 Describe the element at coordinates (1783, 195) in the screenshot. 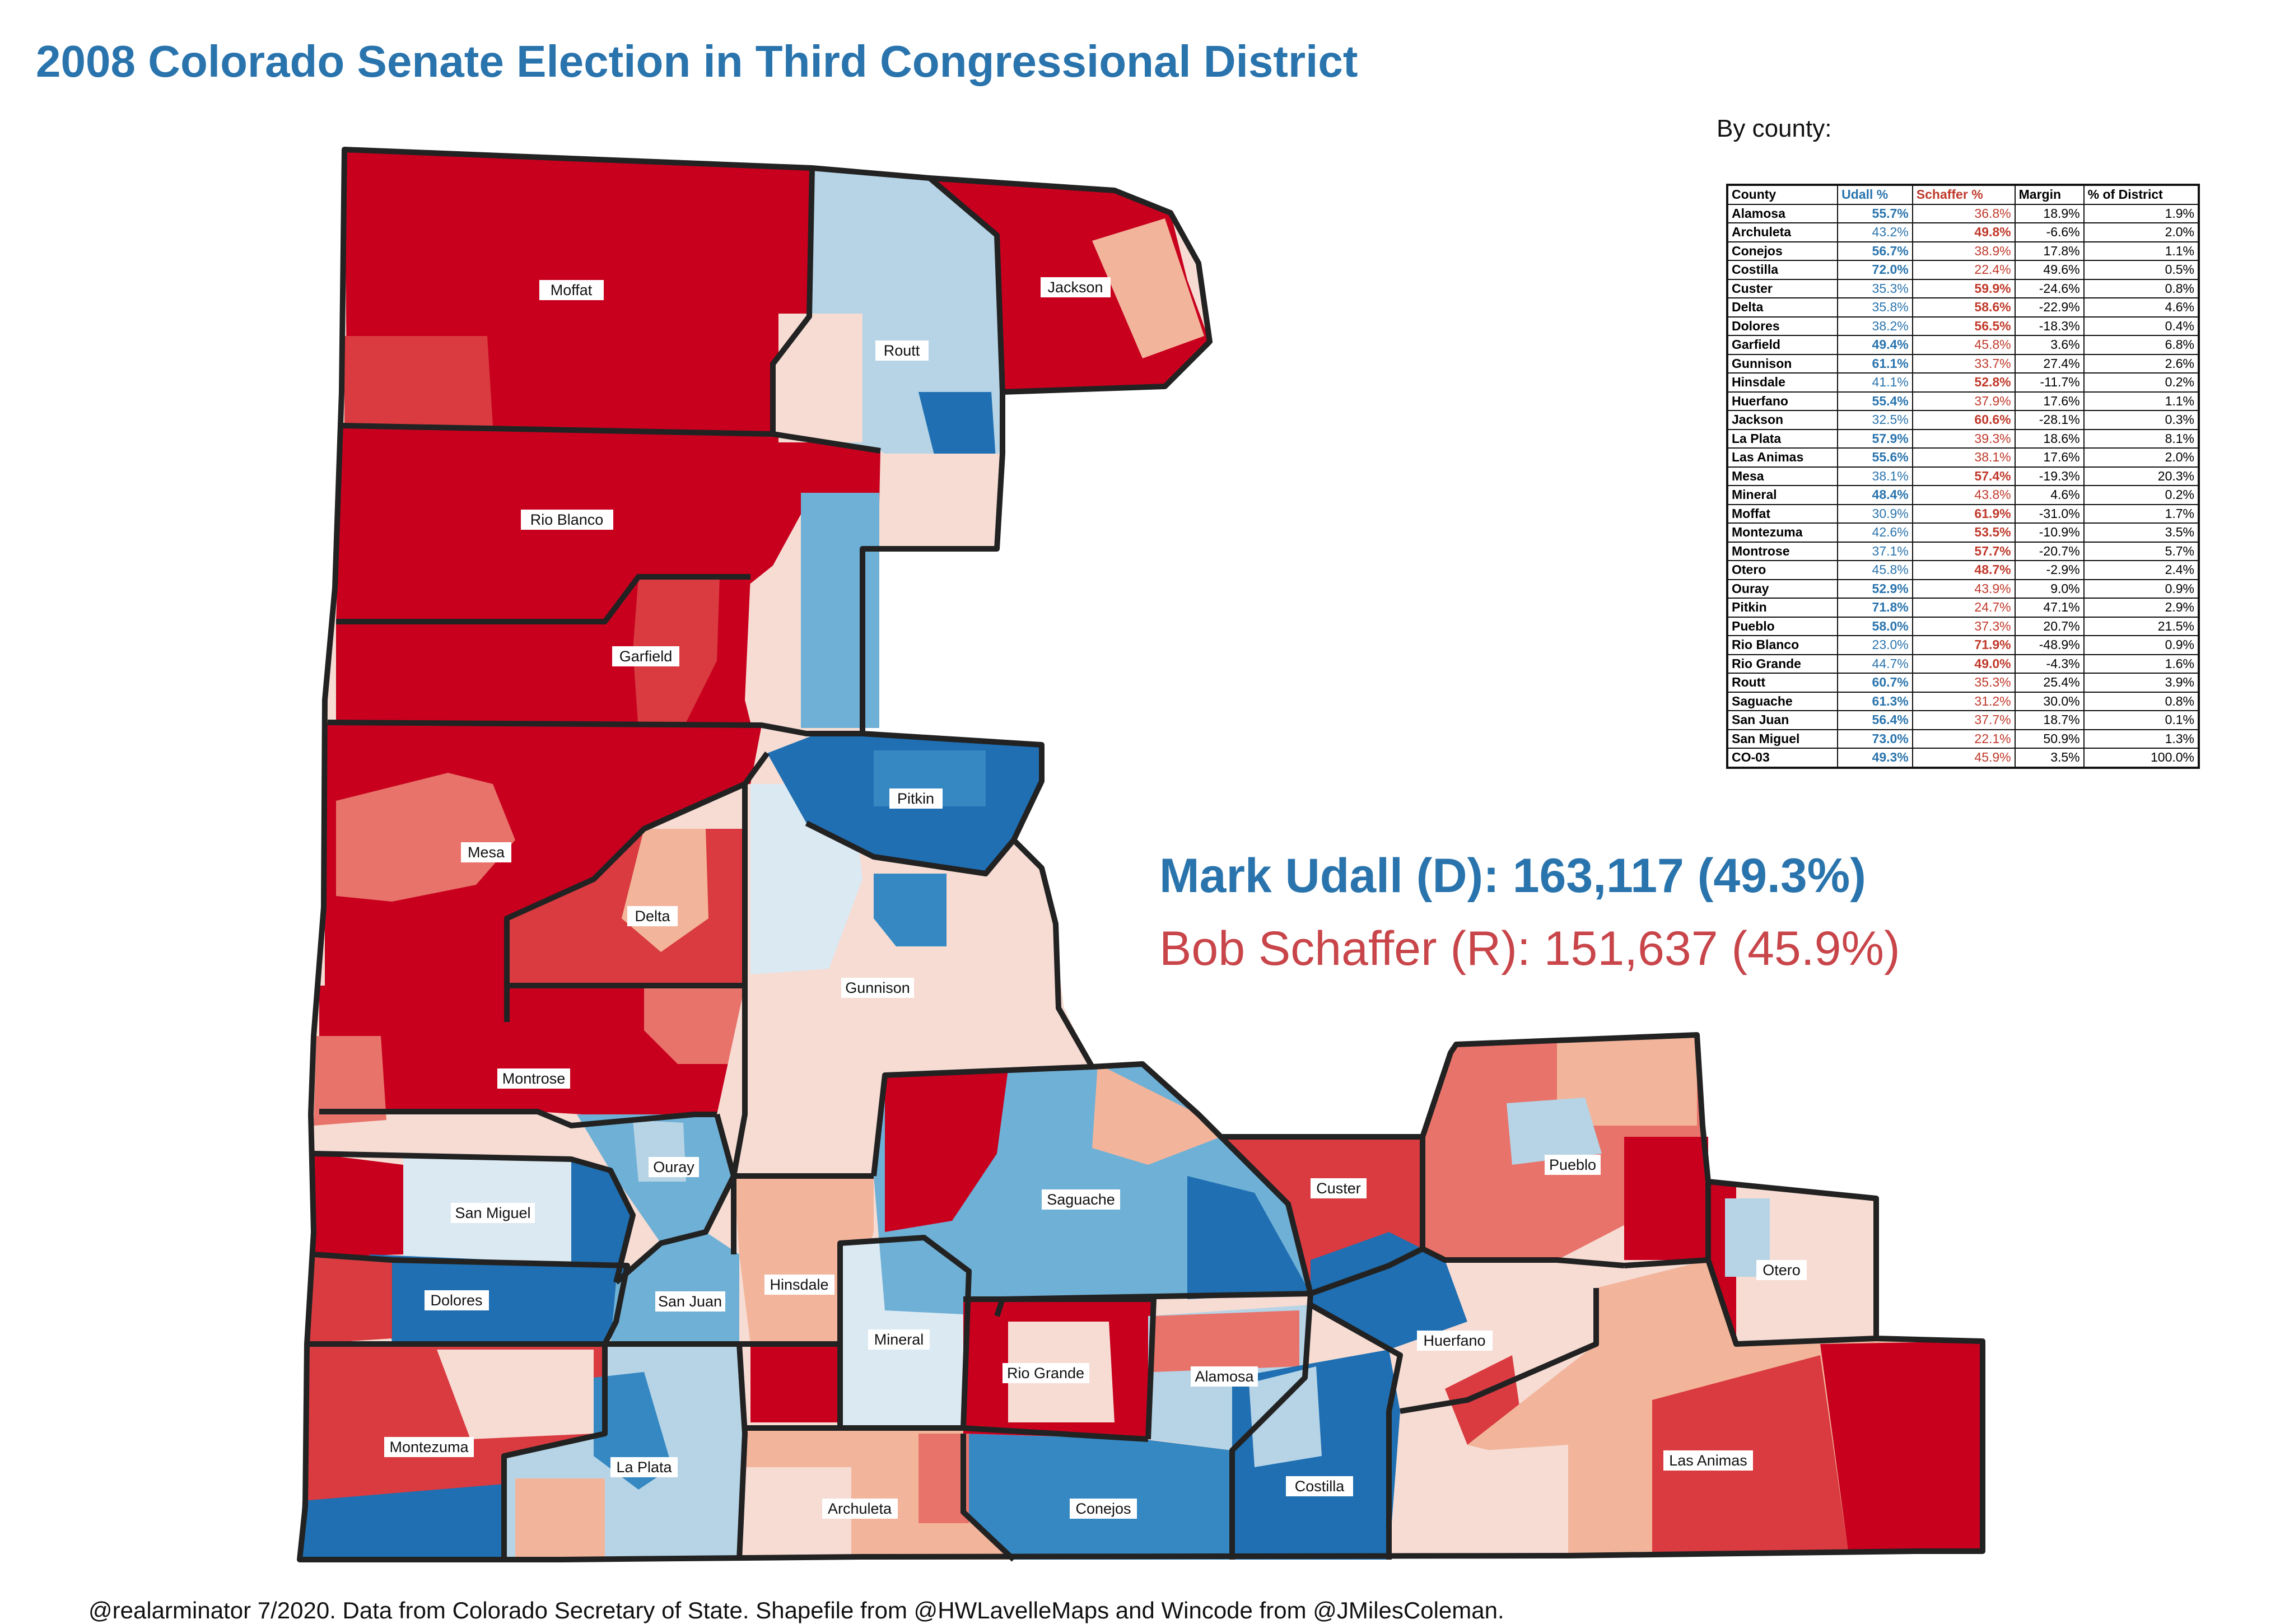

I see `header-county: County` at that location.